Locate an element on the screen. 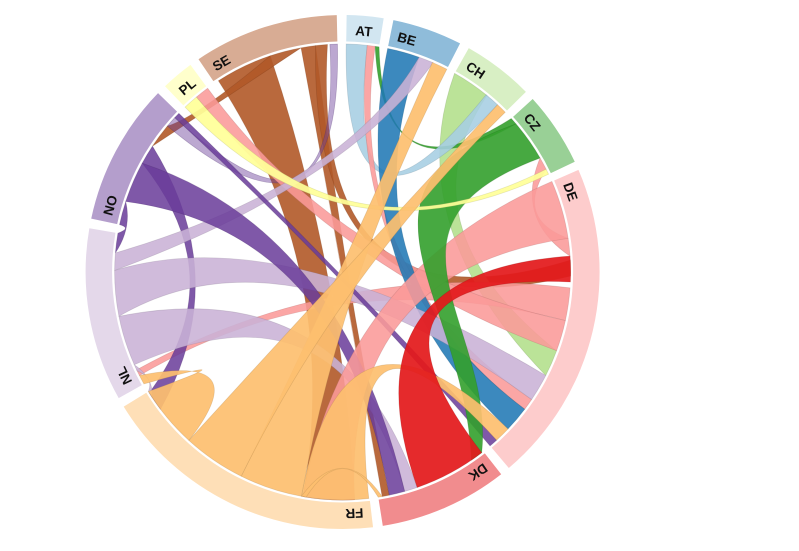 Image resolution: width=799 pixels, height=551 pixels. svg-text: BE is located at coordinates (407, 38).